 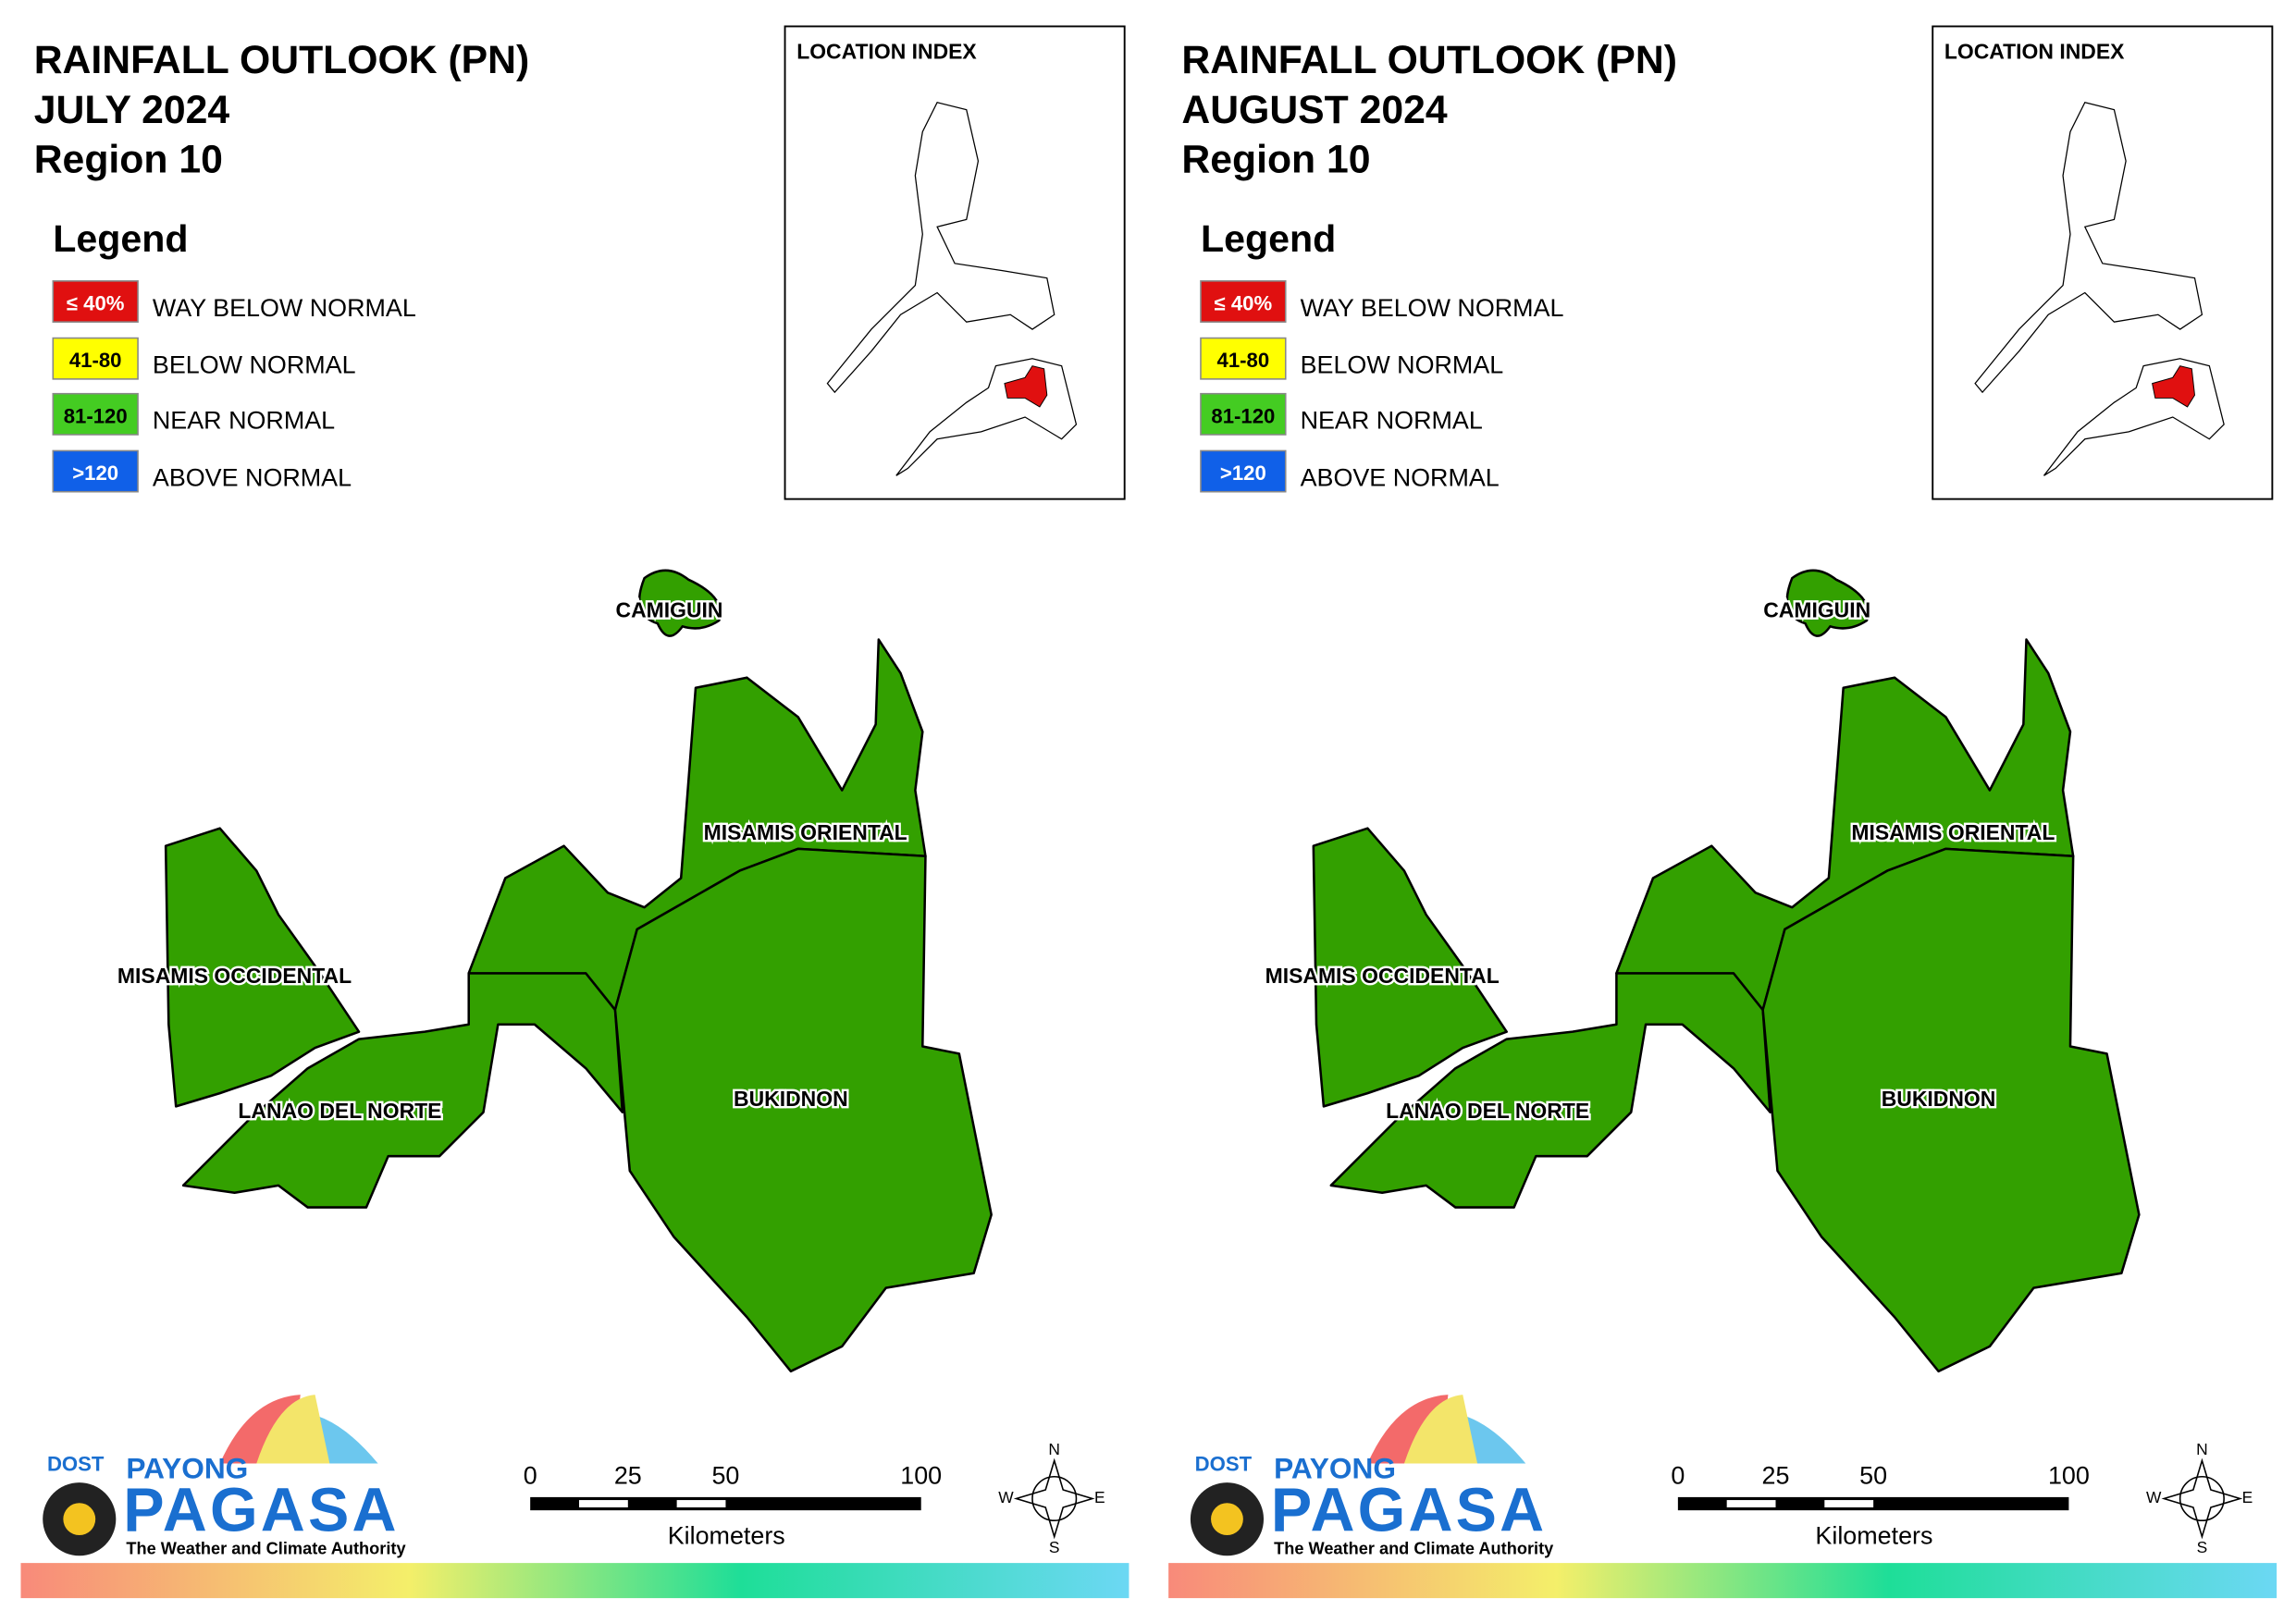 What do you see at coordinates (132, 110) in the screenshot?
I see `map-title: JULY 2024` at bounding box center [132, 110].